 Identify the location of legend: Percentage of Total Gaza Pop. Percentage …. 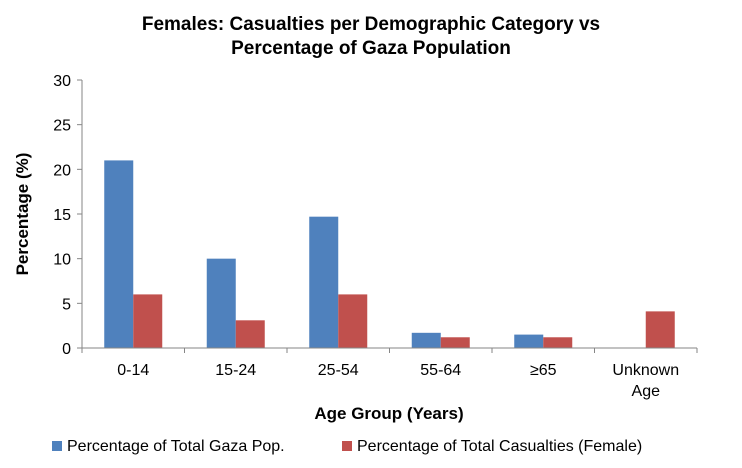
(347, 446).